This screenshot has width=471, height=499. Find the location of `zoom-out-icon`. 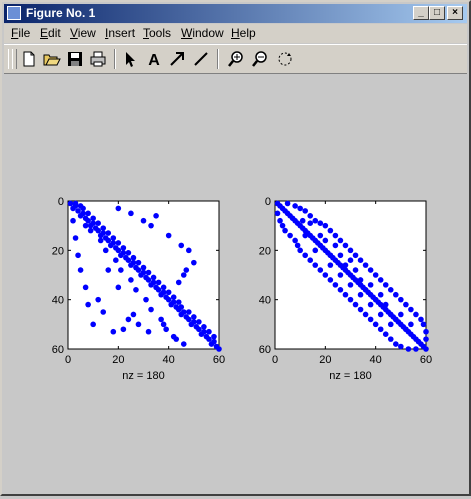

zoom-out-icon is located at coordinates (260, 59).